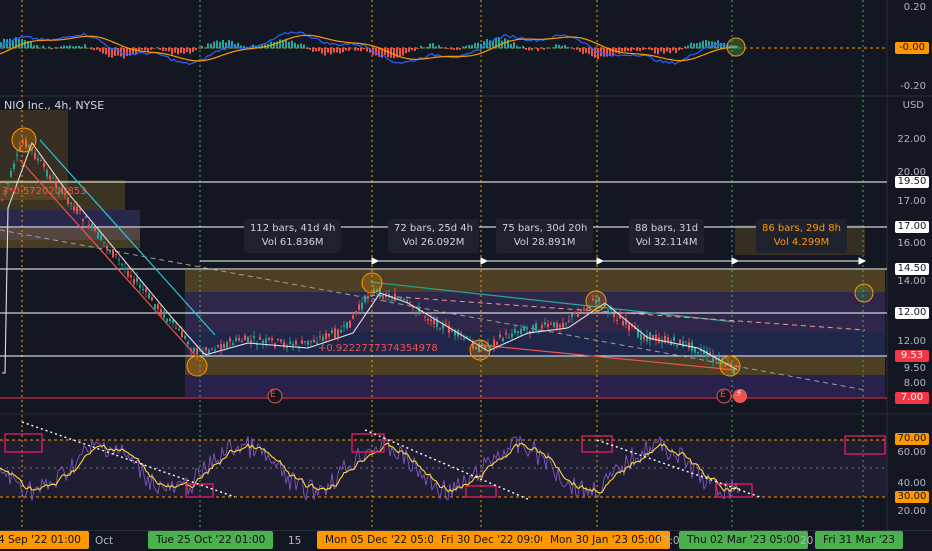  Describe the element at coordinates (369, 48) in the screenshot. I see `macd-signal-line` at that location.